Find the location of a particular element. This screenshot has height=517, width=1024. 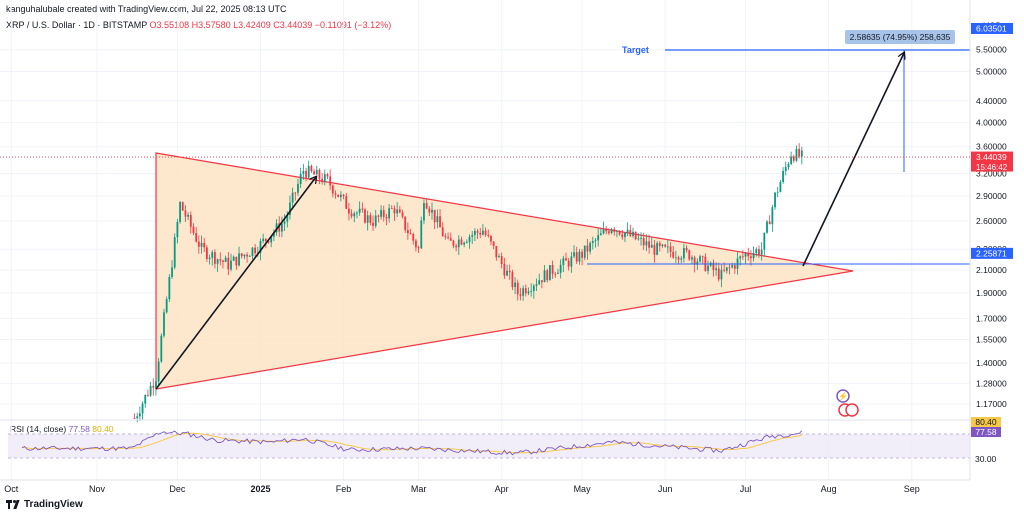

tradingview-logo: TradingView is located at coordinates (44, 504).